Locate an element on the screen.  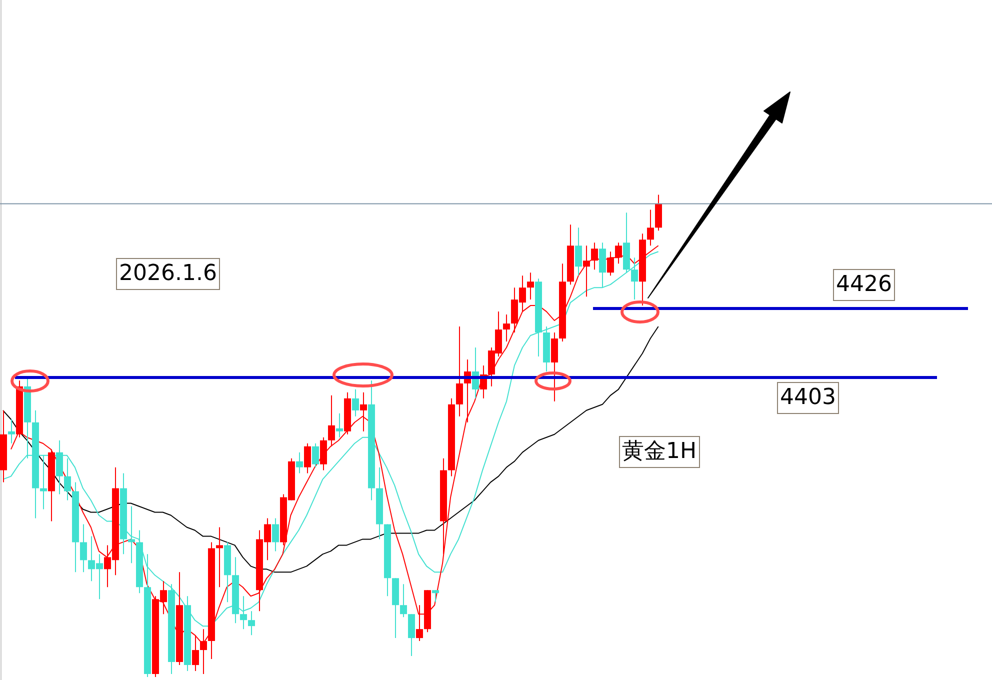
annotation: 2026.1.6 is located at coordinates (168, 274).